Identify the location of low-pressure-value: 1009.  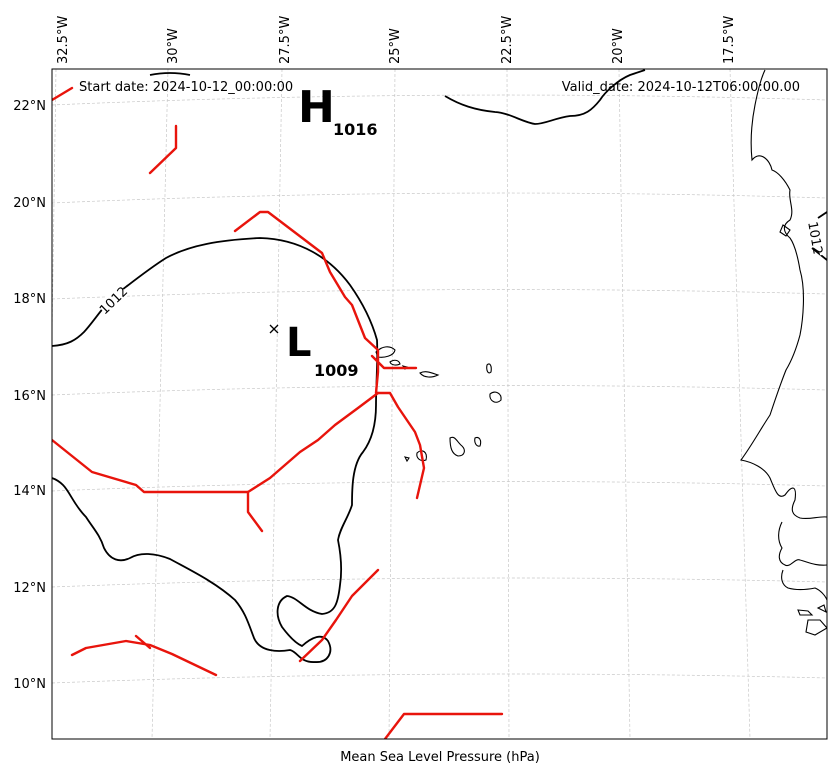
(336, 370).